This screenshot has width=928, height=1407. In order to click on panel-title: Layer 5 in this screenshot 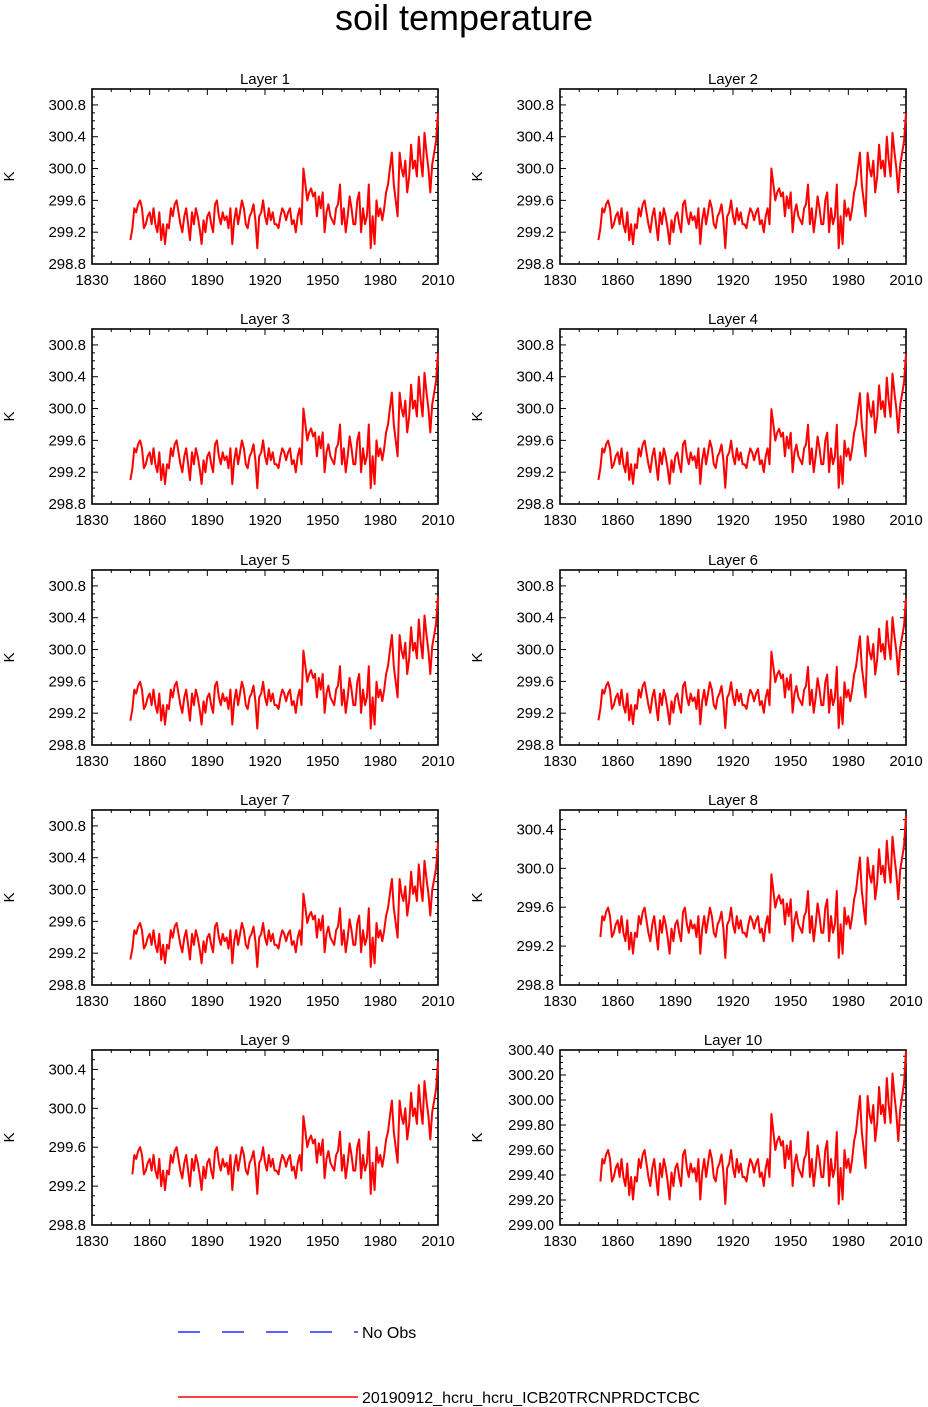, I will do `click(265, 560)`.